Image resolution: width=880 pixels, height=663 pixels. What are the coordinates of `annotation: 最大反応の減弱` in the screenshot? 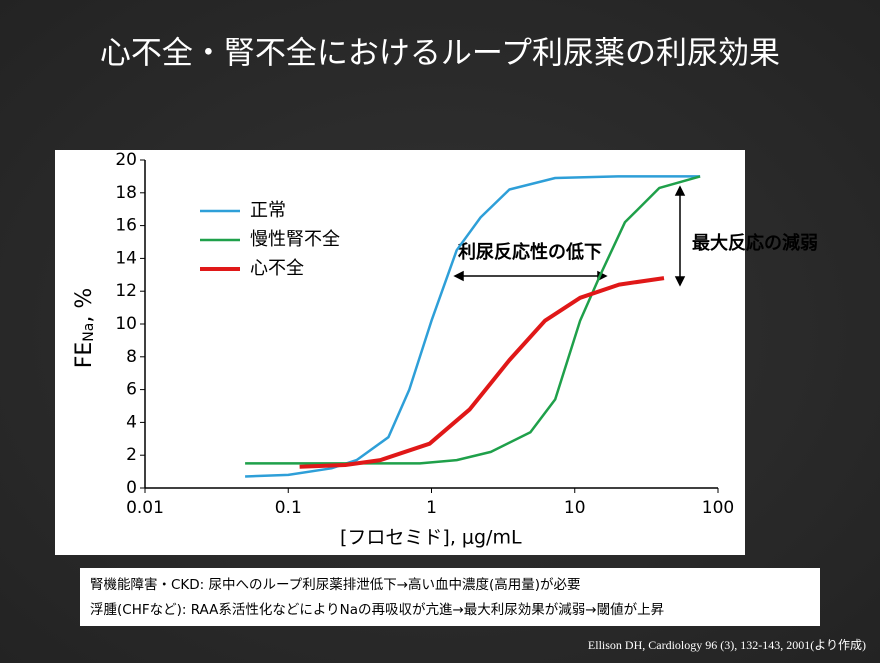 It's located at (755, 243).